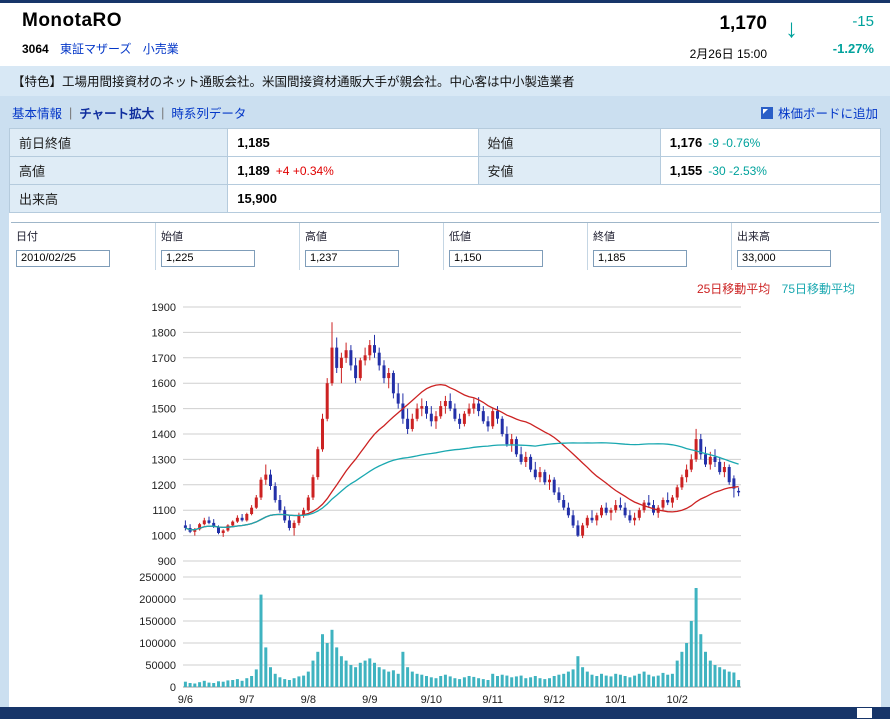  Describe the element at coordinates (119, 198) in the screenshot. I see `volume-label: 出来高` at that location.